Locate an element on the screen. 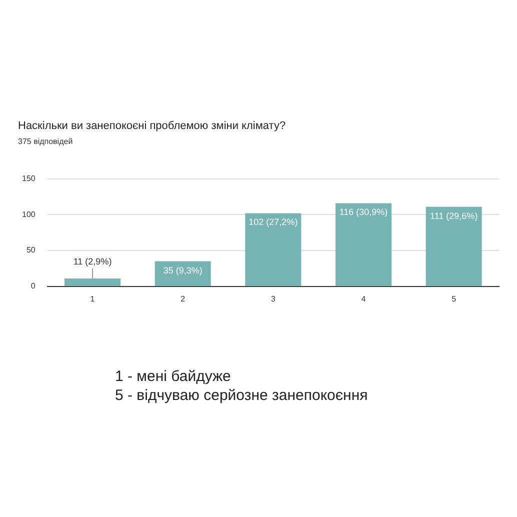 This screenshot has width=517, height=517. text: 1 - мені байдуже is located at coordinates (173, 376).